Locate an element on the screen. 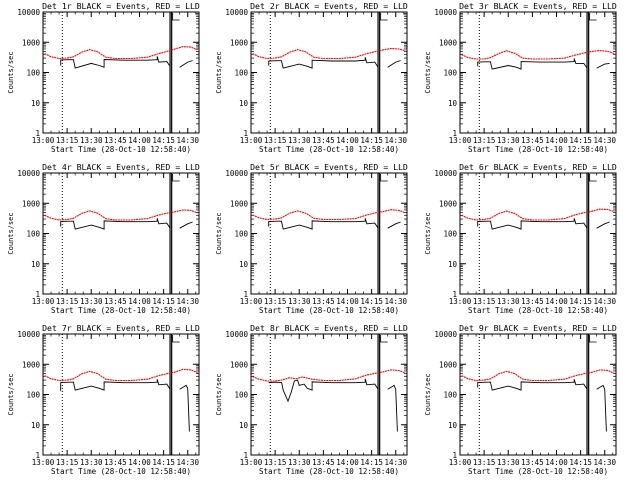  chart-title: Det 2r BLACK = Events, RED = LLD is located at coordinates (329, 6).